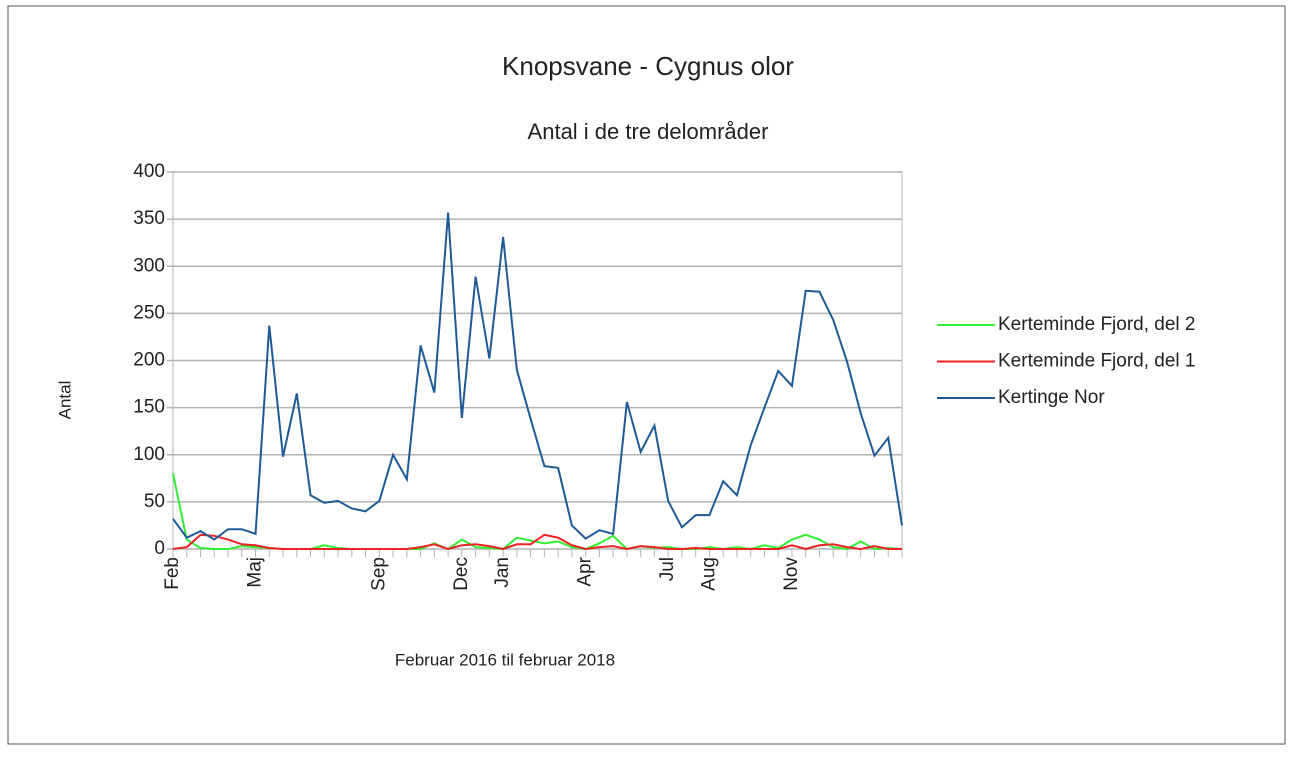  What do you see at coordinates (149, 218) in the screenshot?
I see `y-tick-label: 350` at bounding box center [149, 218].